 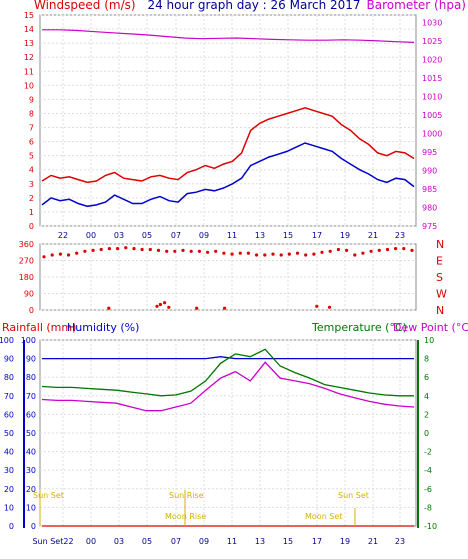 I want to click on p3-x-tick-4: 07, so click(x=176, y=541).